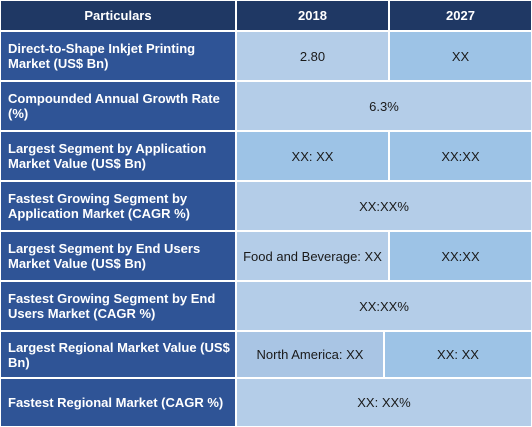 This screenshot has width=532, height=427. Describe the element at coordinates (312, 256) in the screenshot. I see `value-2018: Food and Beverage: XX` at that location.